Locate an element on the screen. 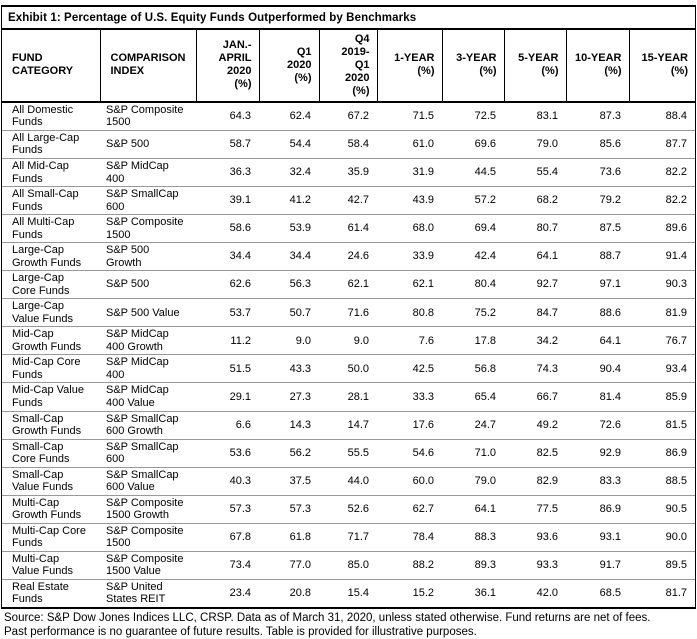  column-header: FUND CATEGORY is located at coordinates (51, 66).